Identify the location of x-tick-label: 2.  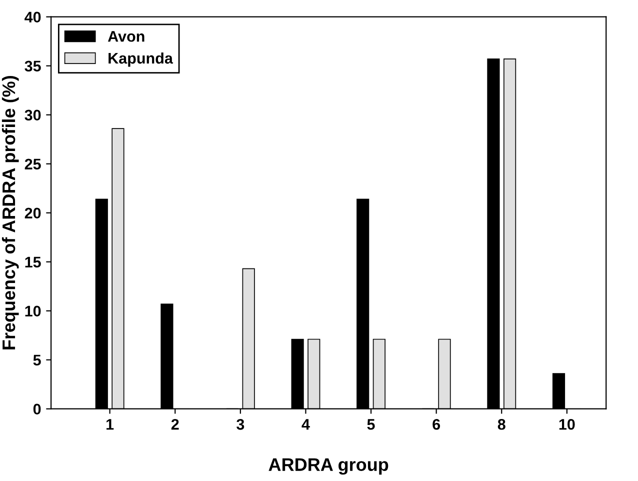
(175, 424).